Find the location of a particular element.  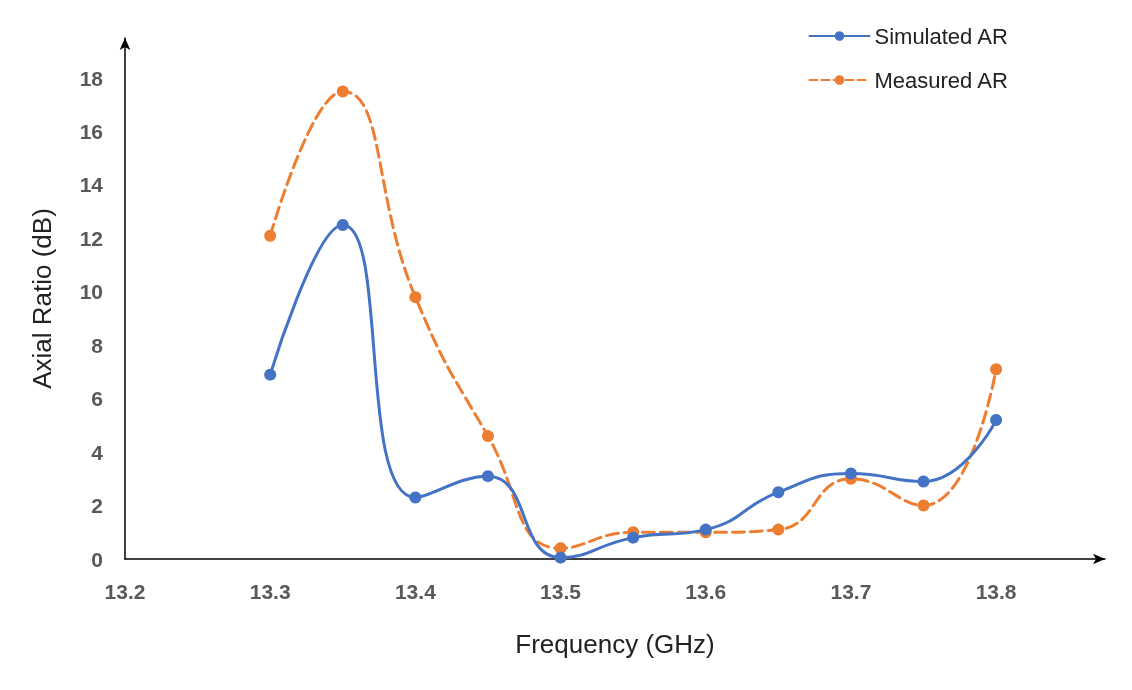

y-tick-label: 4 is located at coordinates (97, 452).